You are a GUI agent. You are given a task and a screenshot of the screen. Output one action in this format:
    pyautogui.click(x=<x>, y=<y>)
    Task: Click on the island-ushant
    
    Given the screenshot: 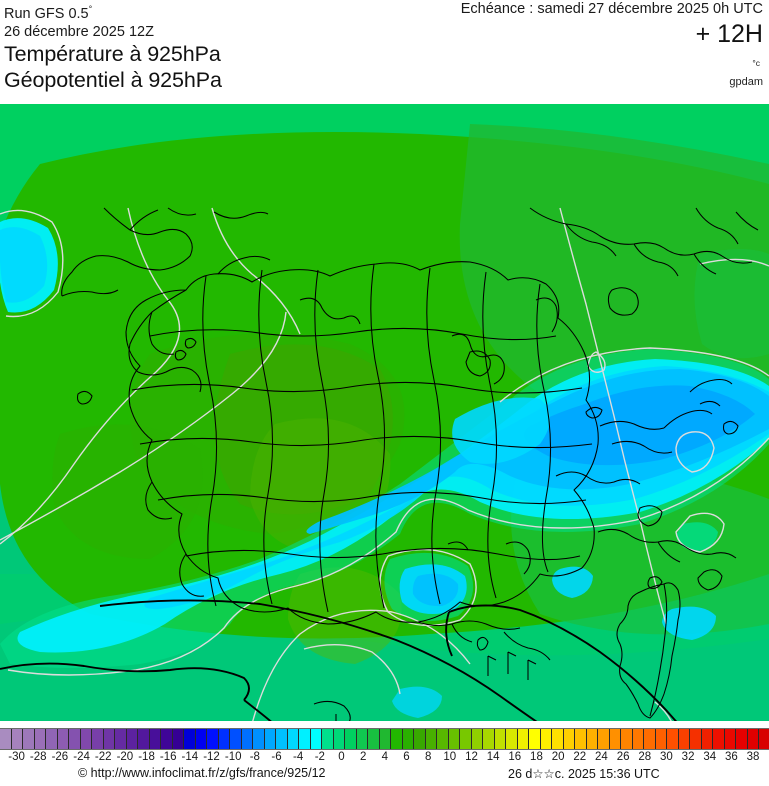 What is the action you would take?
    pyautogui.click(x=84, y=397)
    